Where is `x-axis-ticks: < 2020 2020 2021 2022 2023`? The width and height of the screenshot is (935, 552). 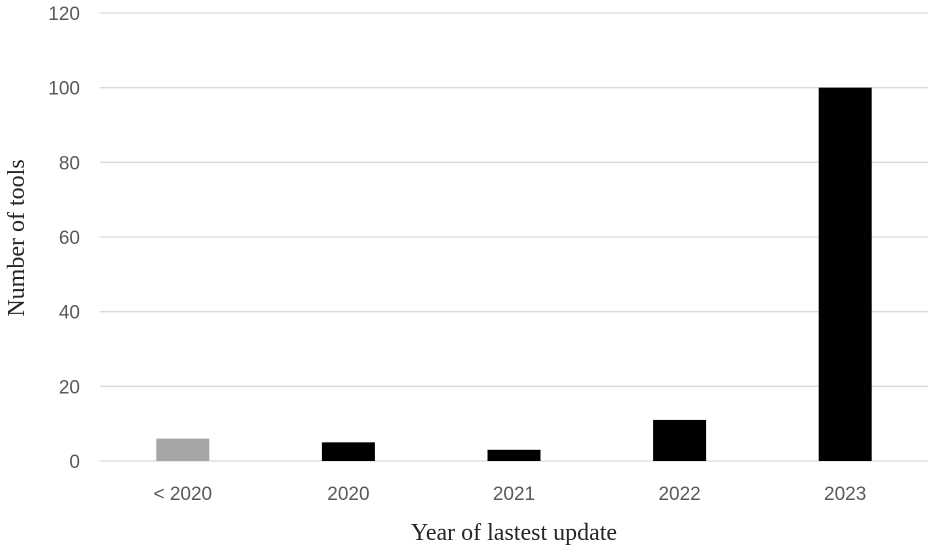
x-axis-ticks: < 2020 2020 2021 2022 2023 is located at coordinates (509, 494).